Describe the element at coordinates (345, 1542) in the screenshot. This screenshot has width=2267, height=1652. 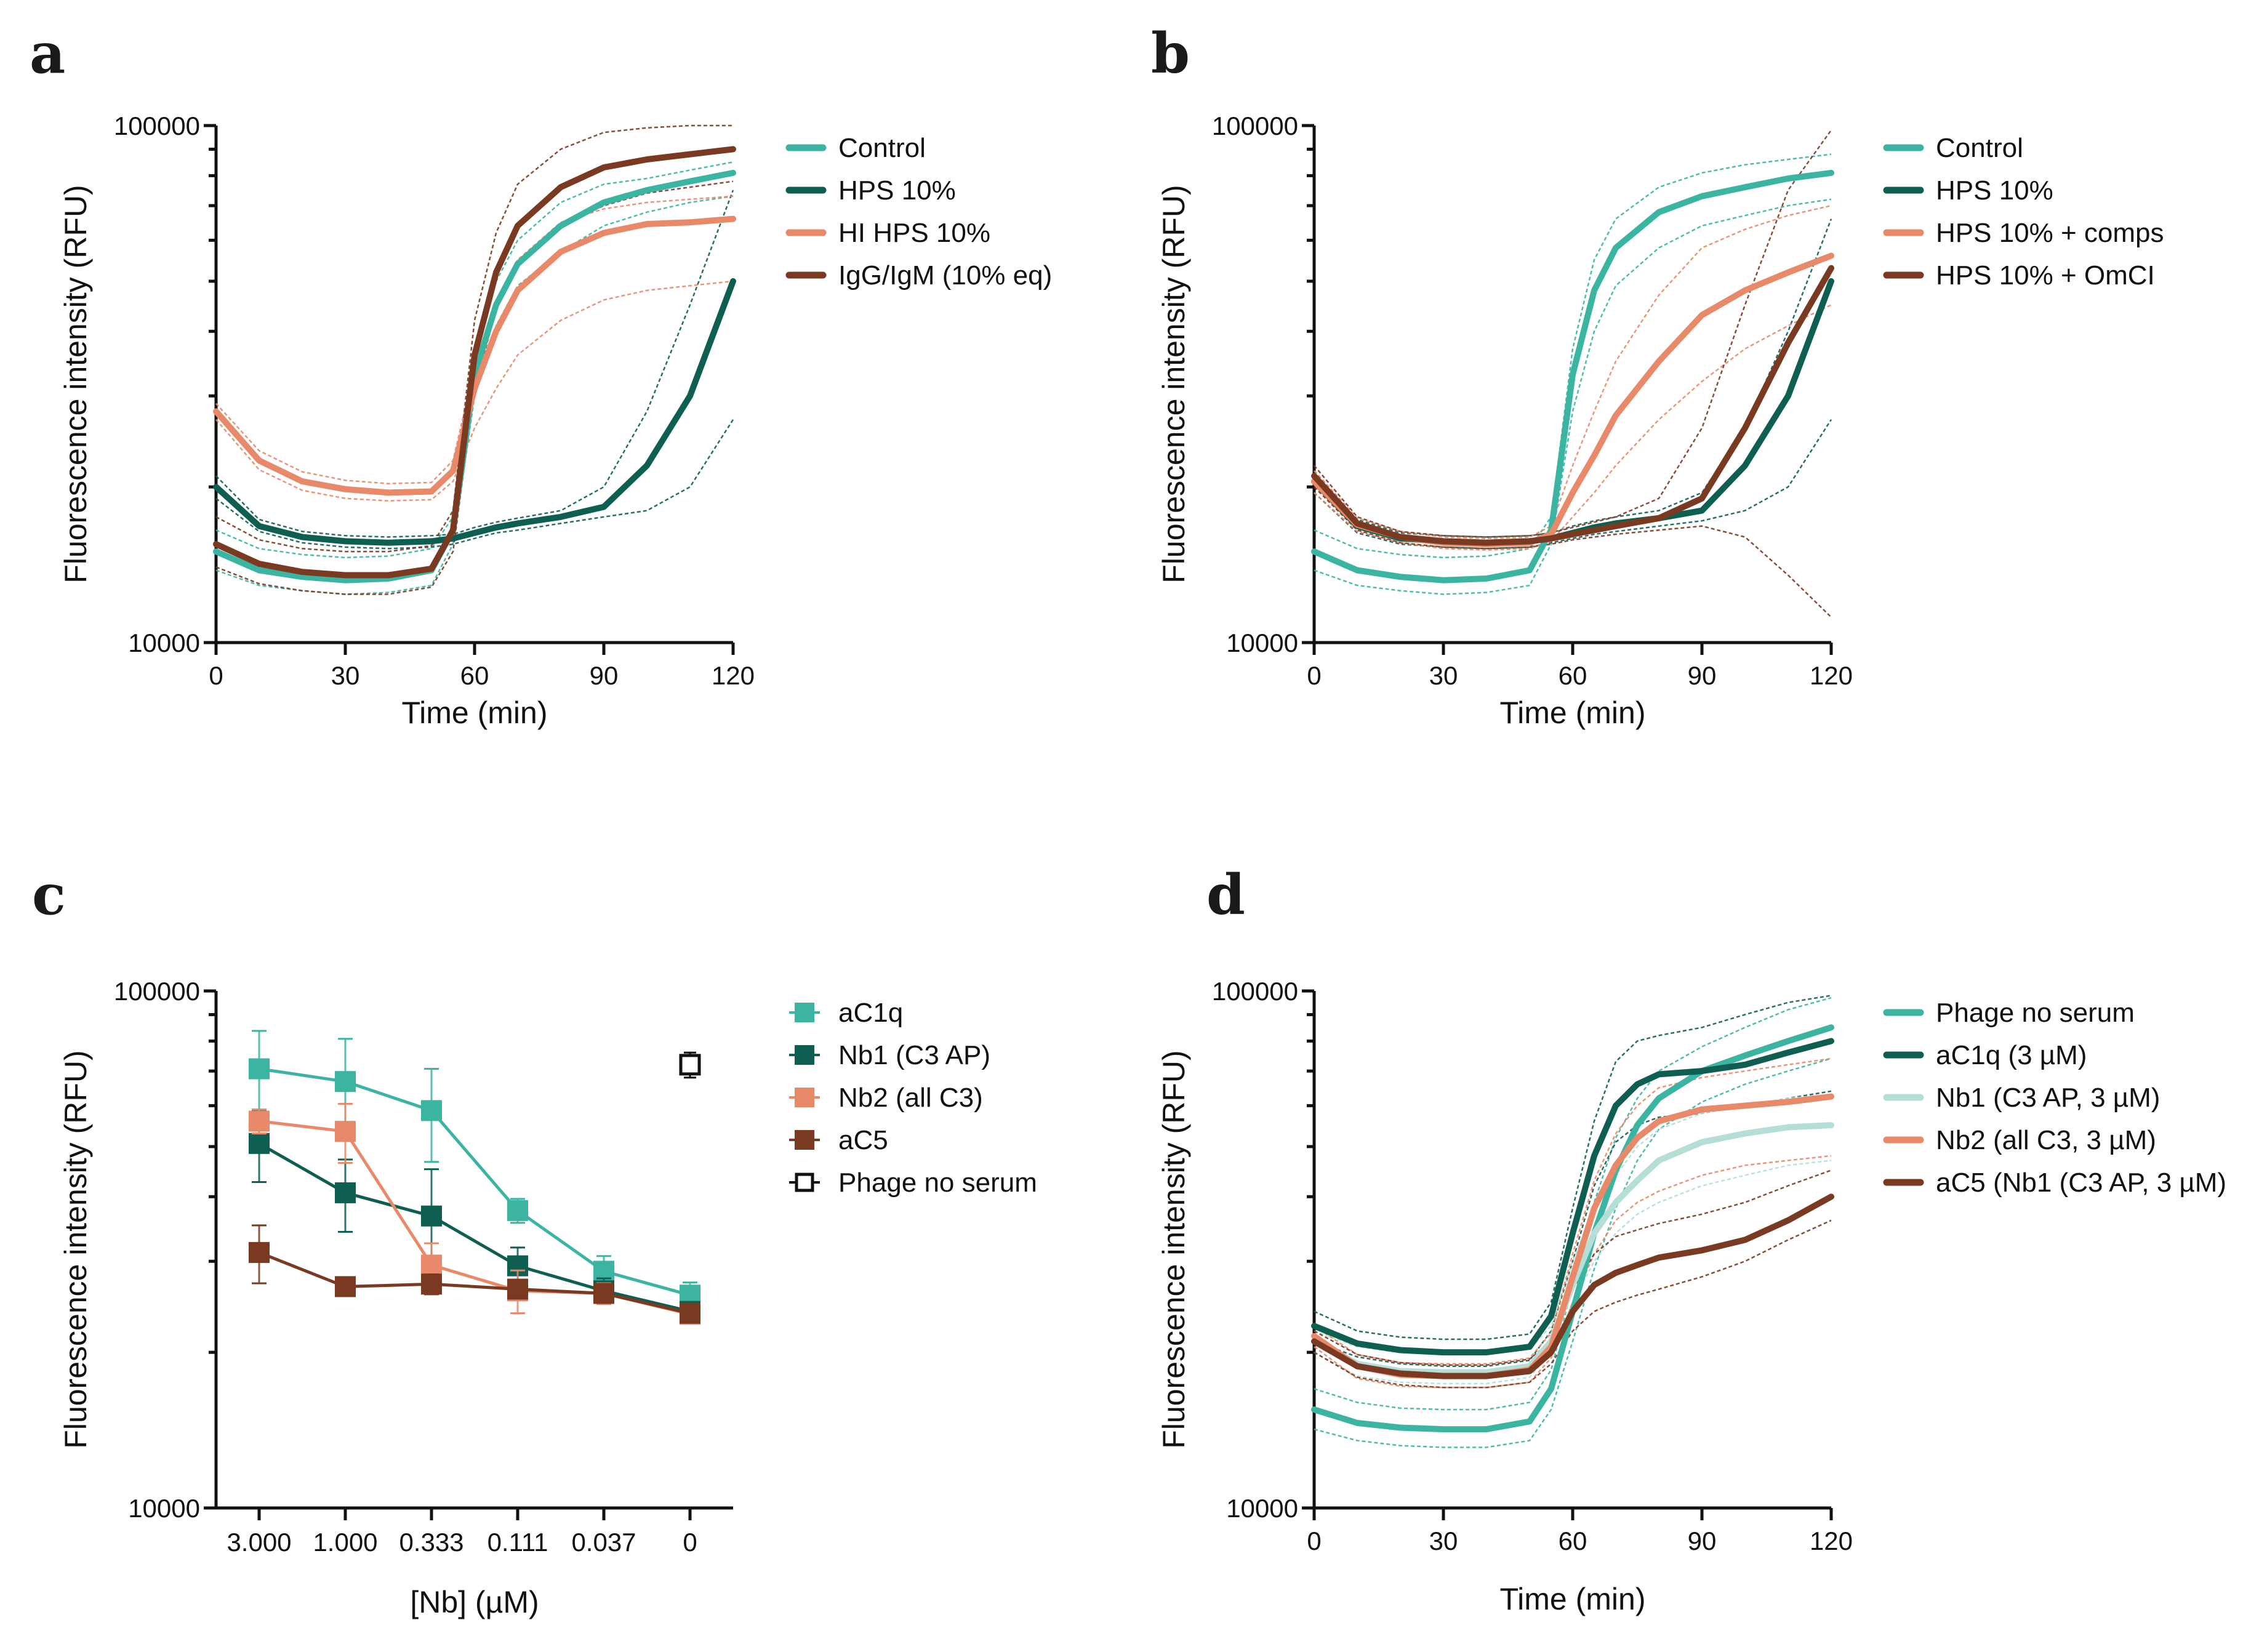
I see `x-tick-label: 1.000` at that location.